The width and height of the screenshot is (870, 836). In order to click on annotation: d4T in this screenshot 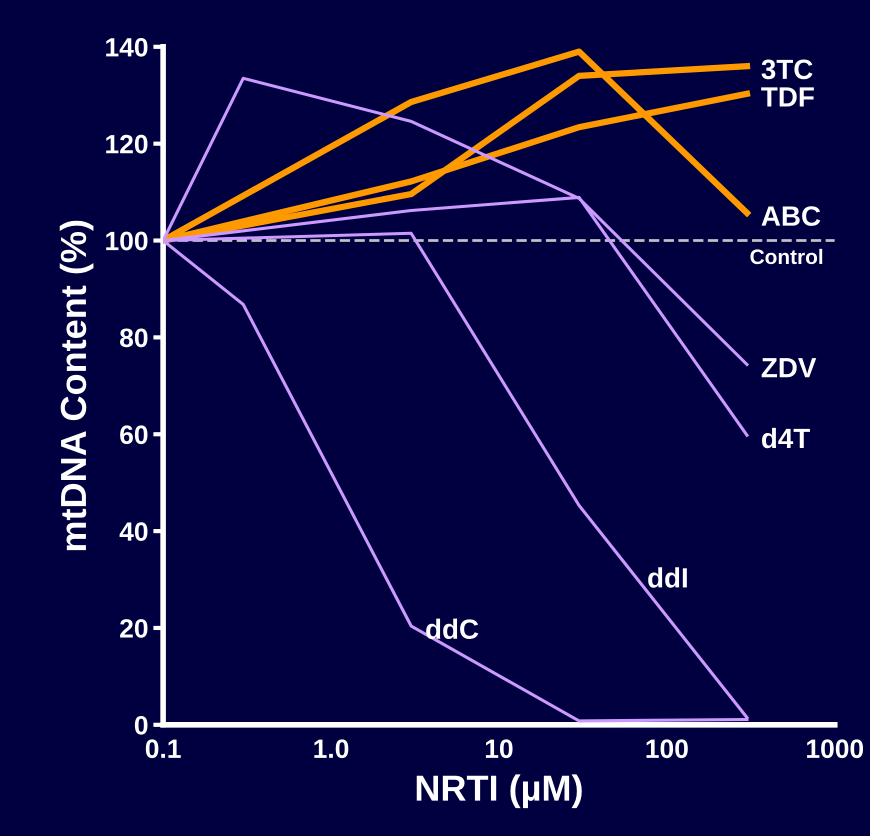, I will do `click(786, 438)`.